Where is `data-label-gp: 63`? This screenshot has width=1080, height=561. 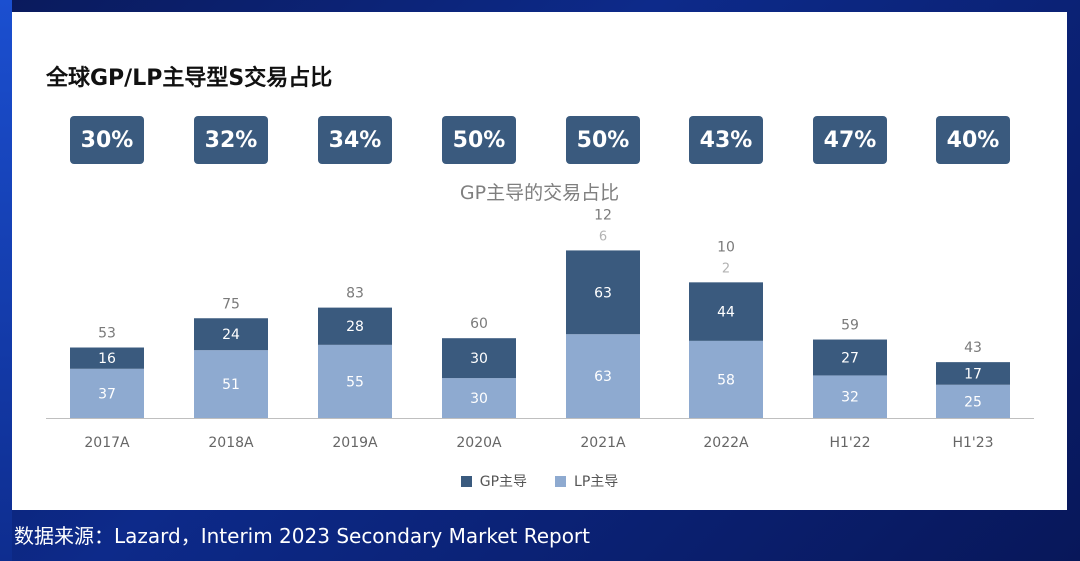 data-label-gp: 63 is located at coordinates (603, 293).